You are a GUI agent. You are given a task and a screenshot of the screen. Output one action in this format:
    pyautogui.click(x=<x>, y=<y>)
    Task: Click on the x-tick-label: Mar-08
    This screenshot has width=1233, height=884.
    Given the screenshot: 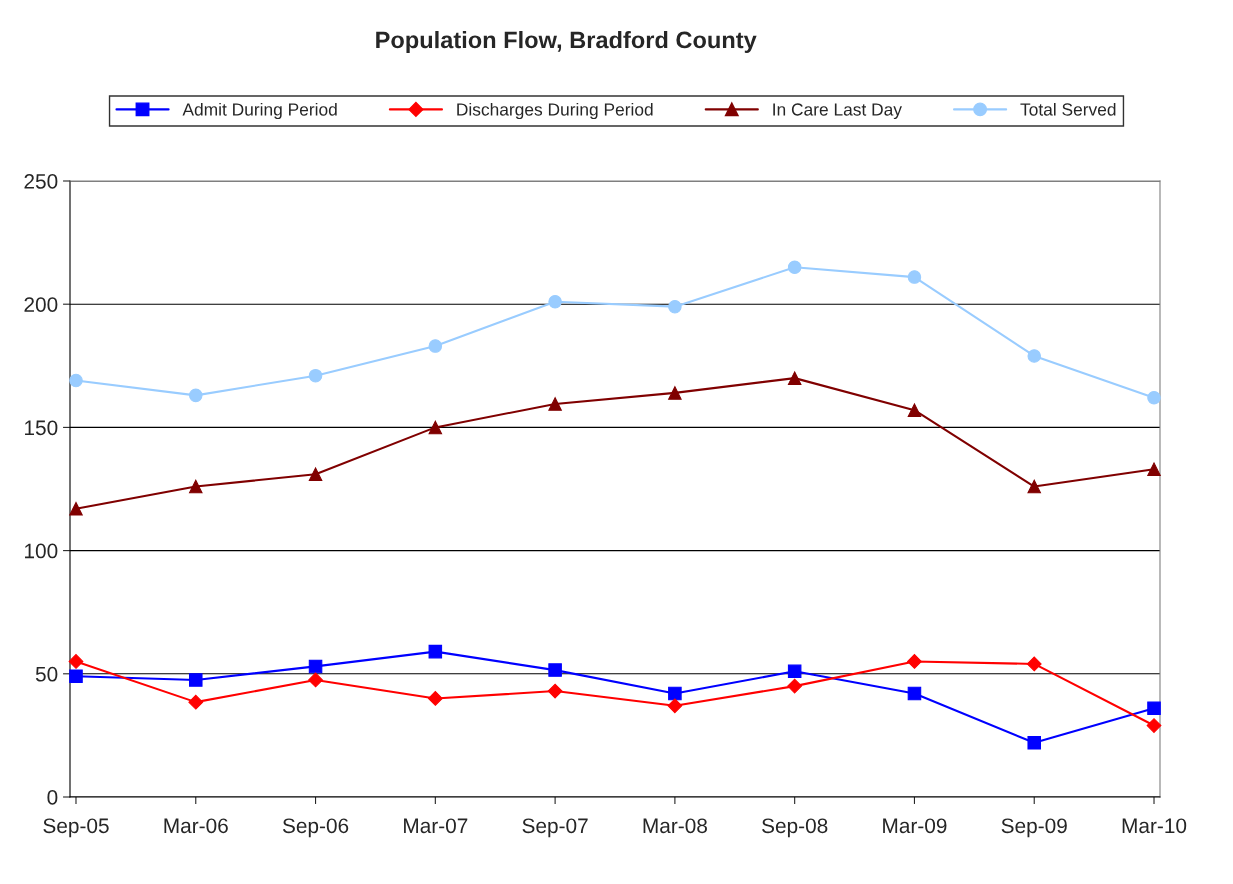 What is the action you would take?
    pyautogui.click(x=675, y=826)
    